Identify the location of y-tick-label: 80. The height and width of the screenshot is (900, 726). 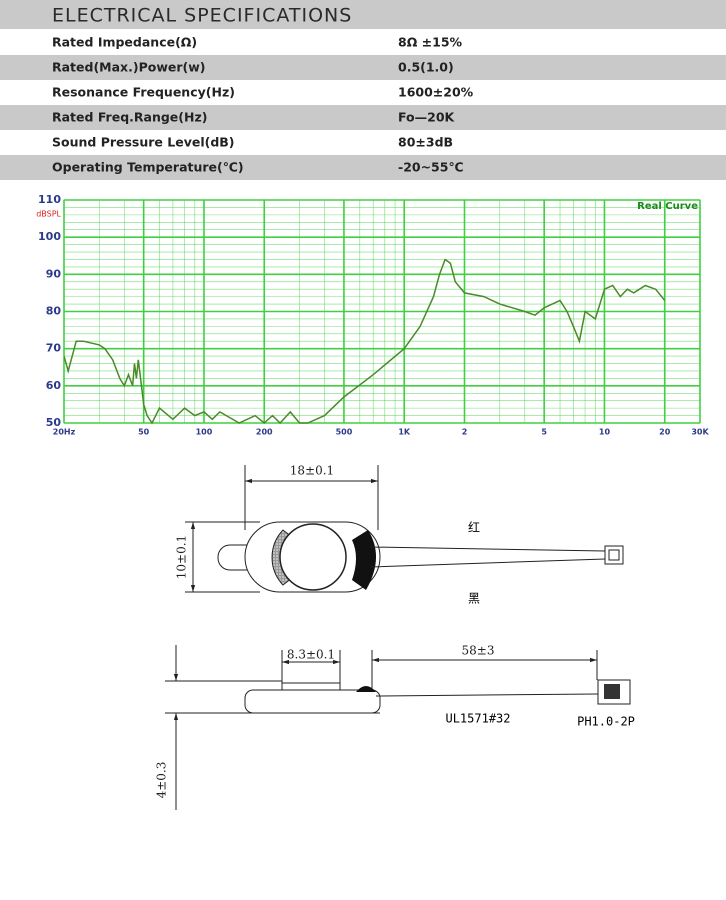
(54, 311).